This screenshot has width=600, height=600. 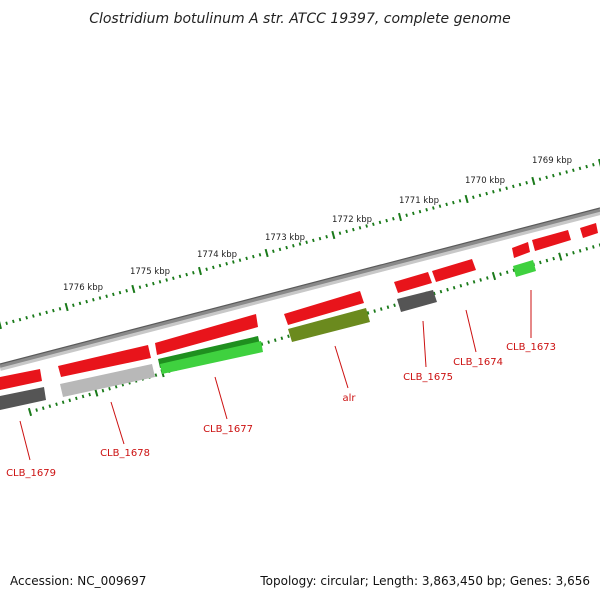 What do you see at coordinates (83, 288) in the screenshot?
I see `kbp-label-1776: 1776 kbp` at bounding box center [83, 288].